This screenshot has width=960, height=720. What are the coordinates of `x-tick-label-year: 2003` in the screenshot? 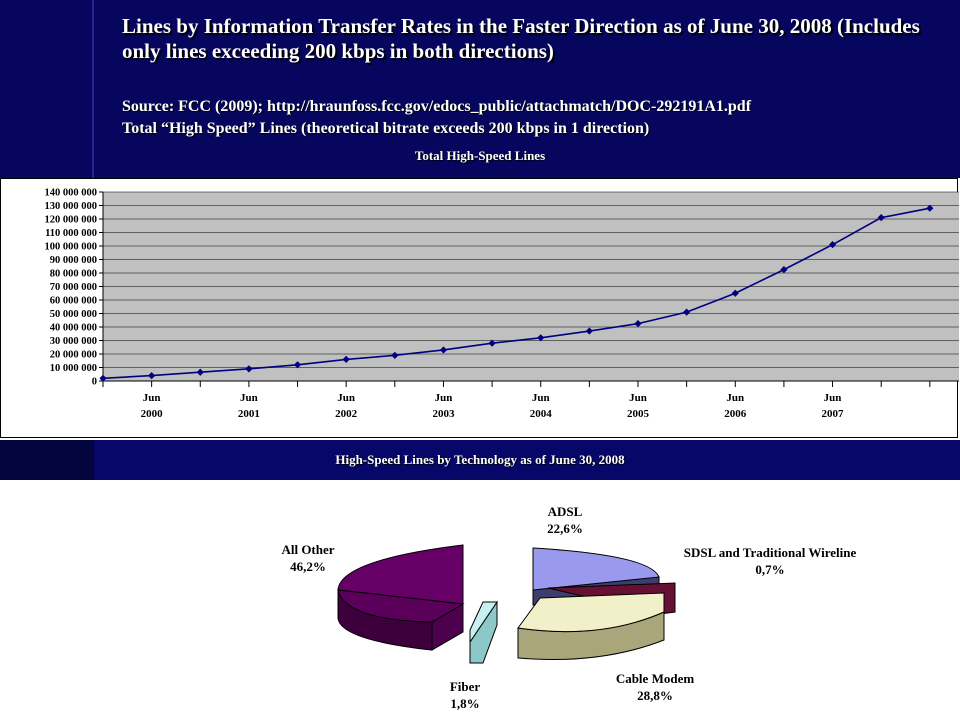 It's located at (443, 414).